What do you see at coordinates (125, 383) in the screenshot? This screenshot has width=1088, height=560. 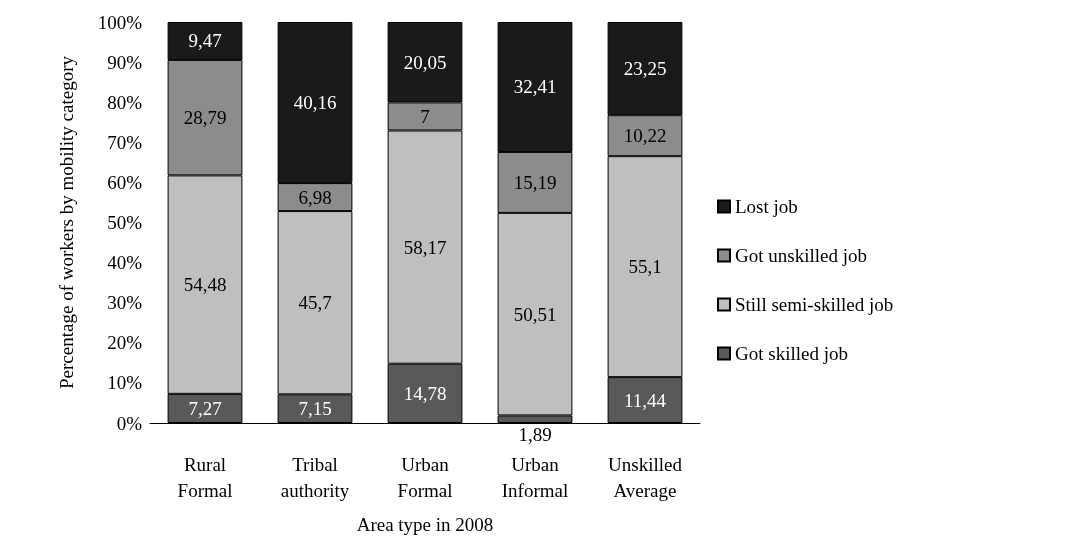 I see `y-tick-label: 10%` at bounding box center [125, 383].